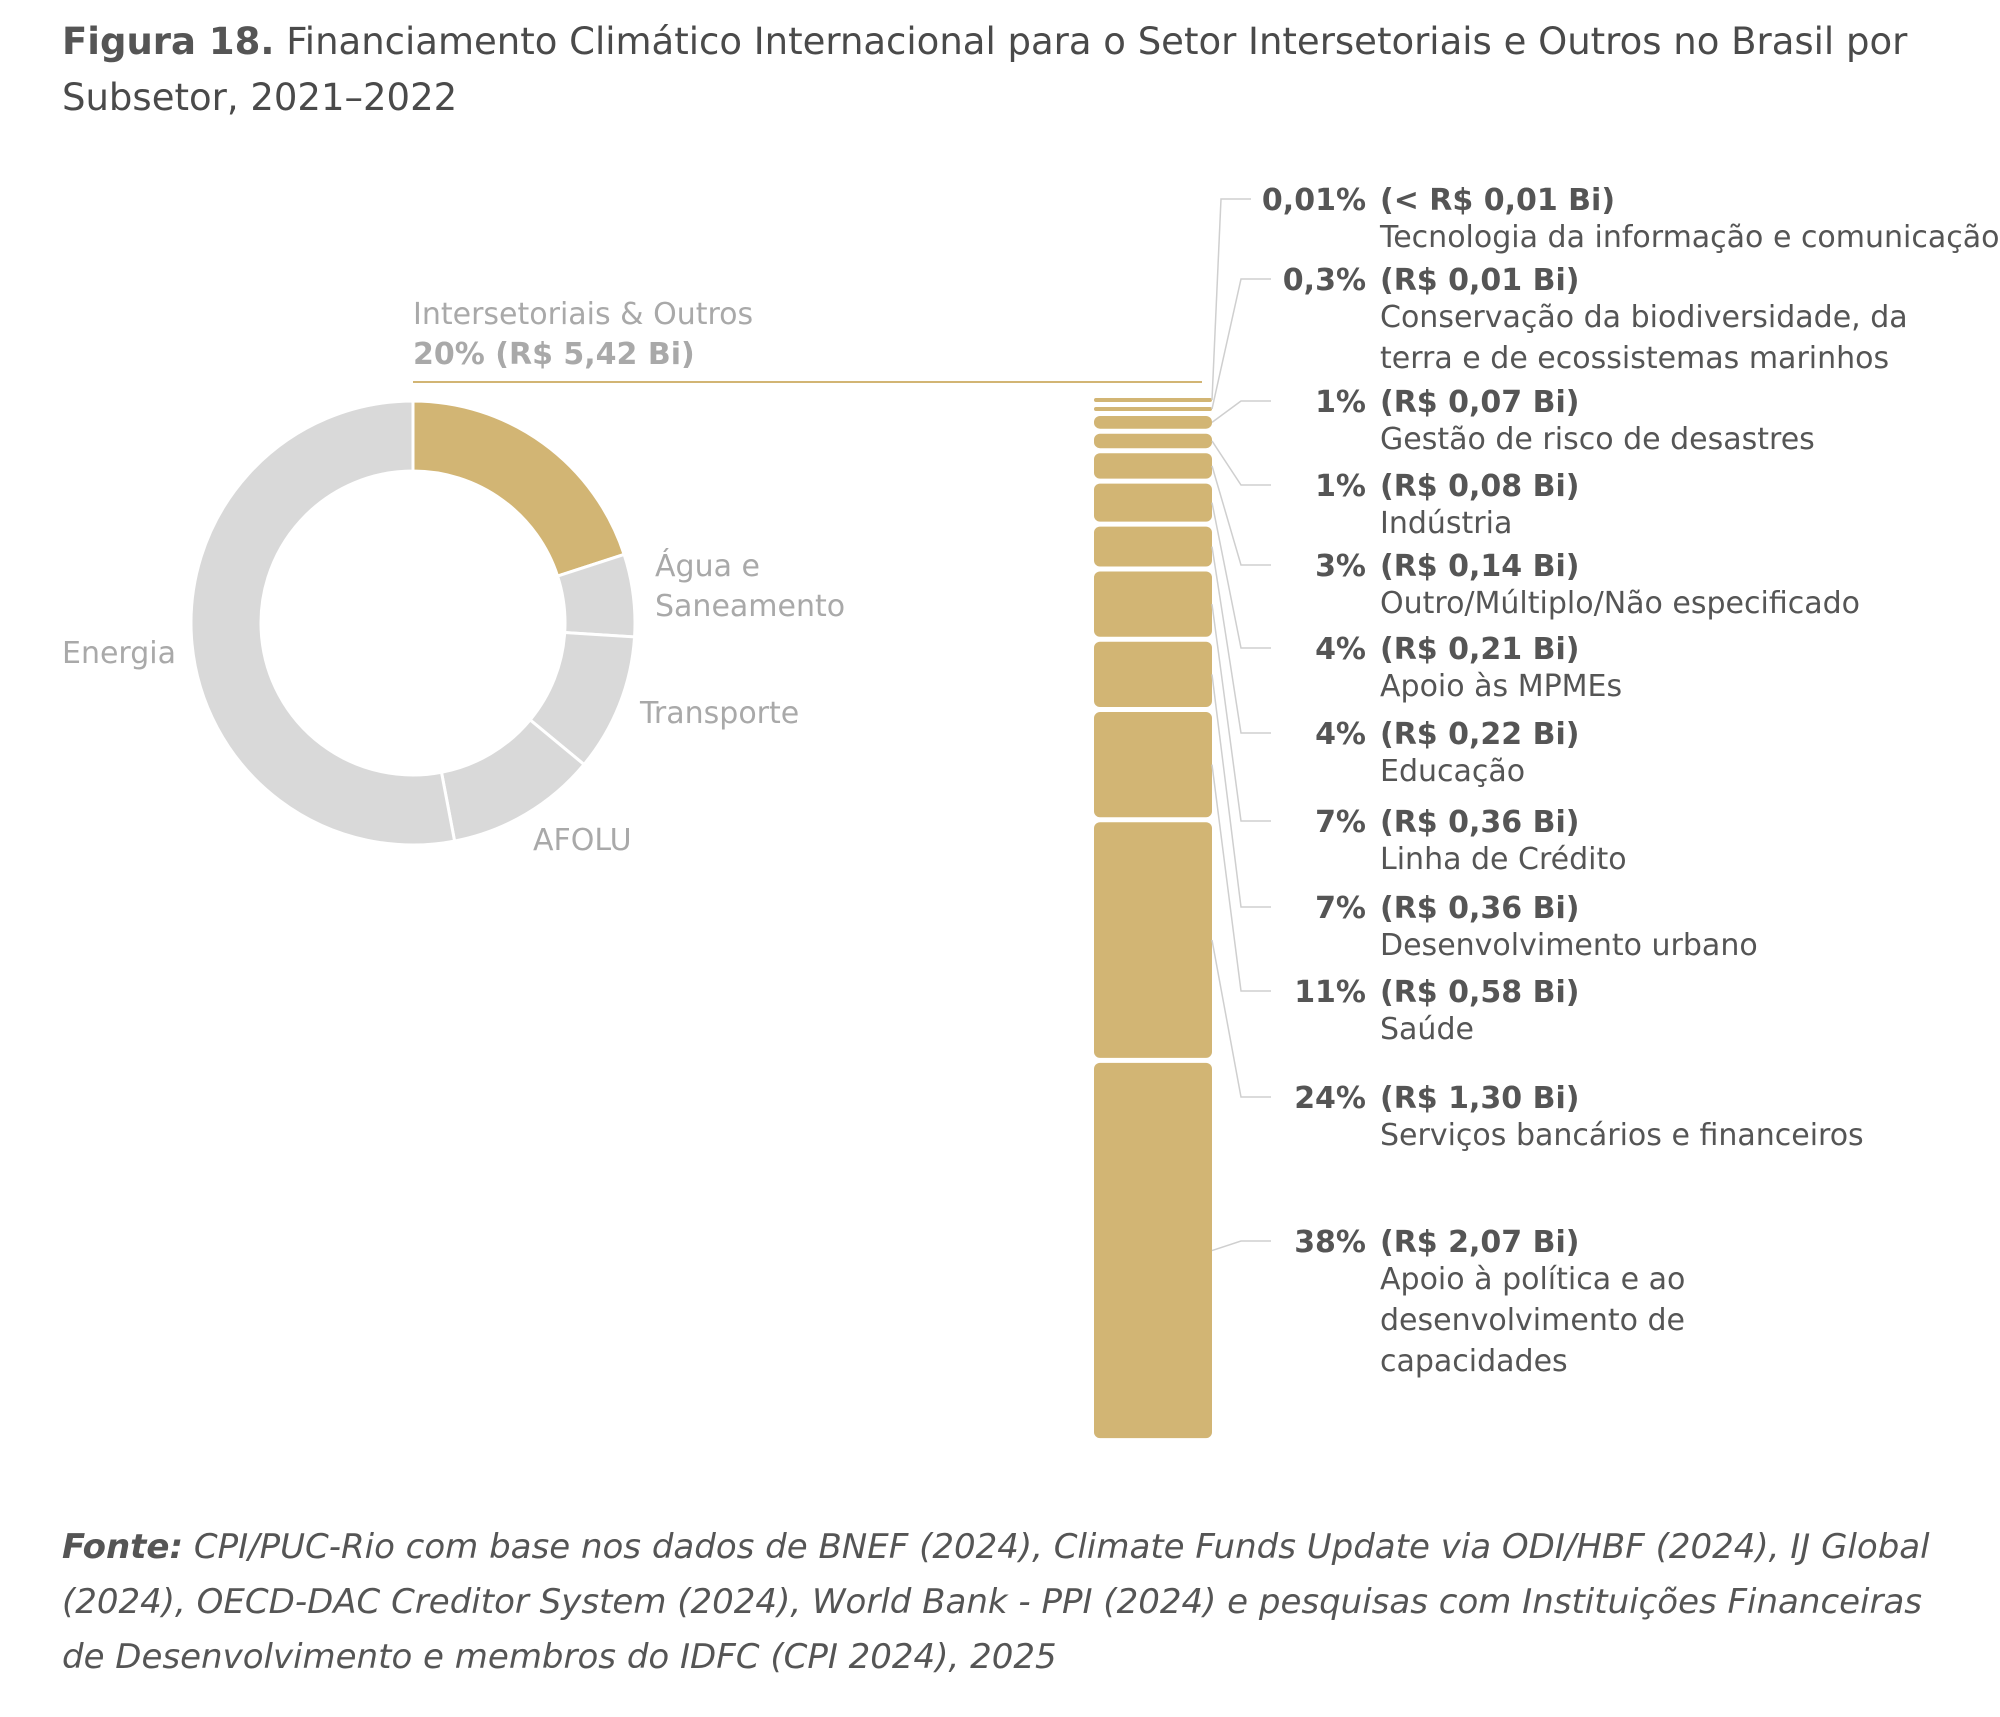 Image resolution: width=2000 pixels, height=1717 pixels. Describe the element at coordinates (1644, 317) in the screenshot. I see `subsector-label-1-0: Conservação da biodiversidade, da` at that location.